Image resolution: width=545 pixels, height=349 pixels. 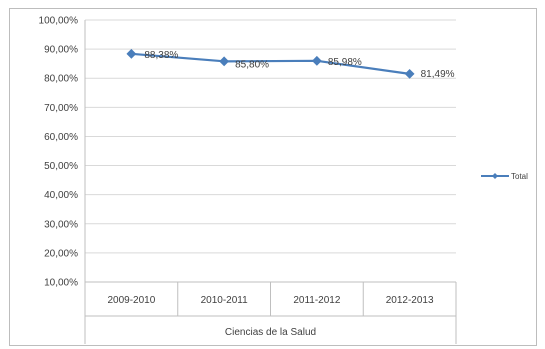 What do you see at coordinates (59, 21) in the screenshot?
I see `y-tick-label: 100,00%` at bounding box center [59, 21].